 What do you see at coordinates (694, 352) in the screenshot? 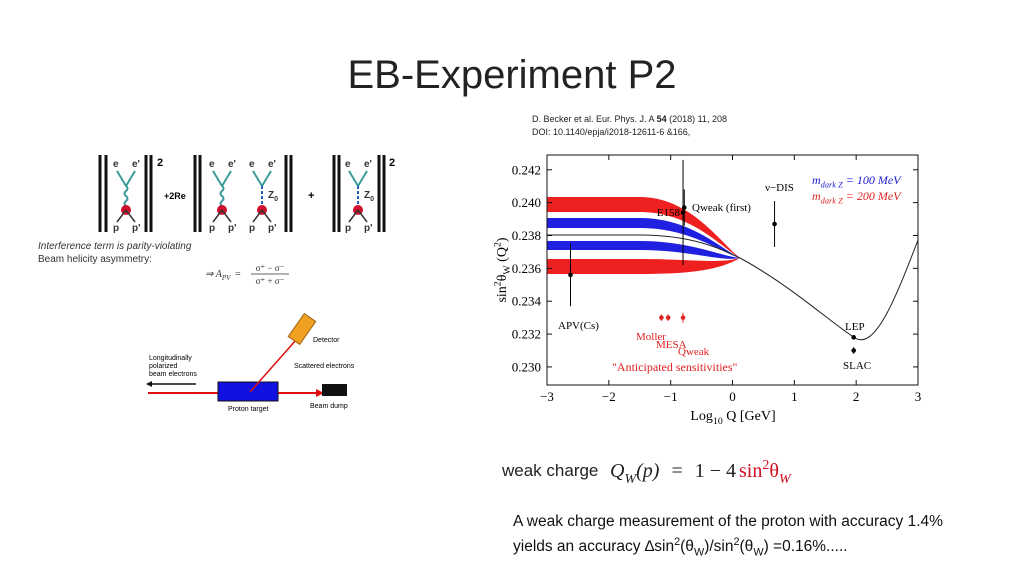
I see `point-label: Qweak` at bounding box center [694, 352].